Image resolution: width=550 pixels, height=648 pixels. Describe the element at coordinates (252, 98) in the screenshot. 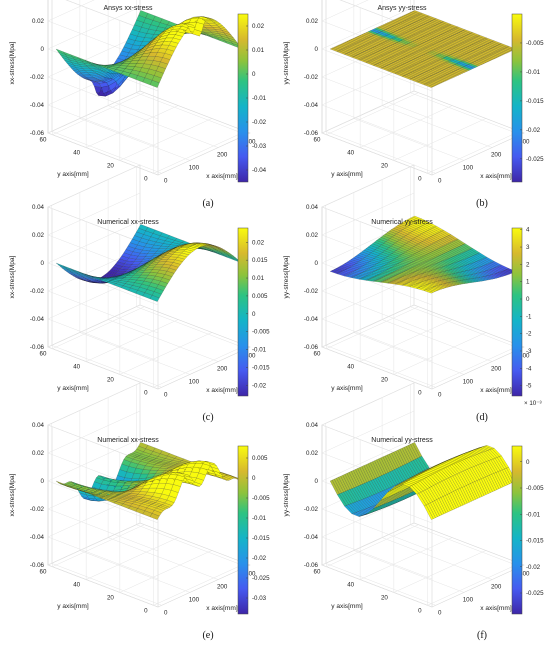

I see `colorbar: 0.02 0.01 0 -0.01 -0.02 -0.03 -0.04` at that location.